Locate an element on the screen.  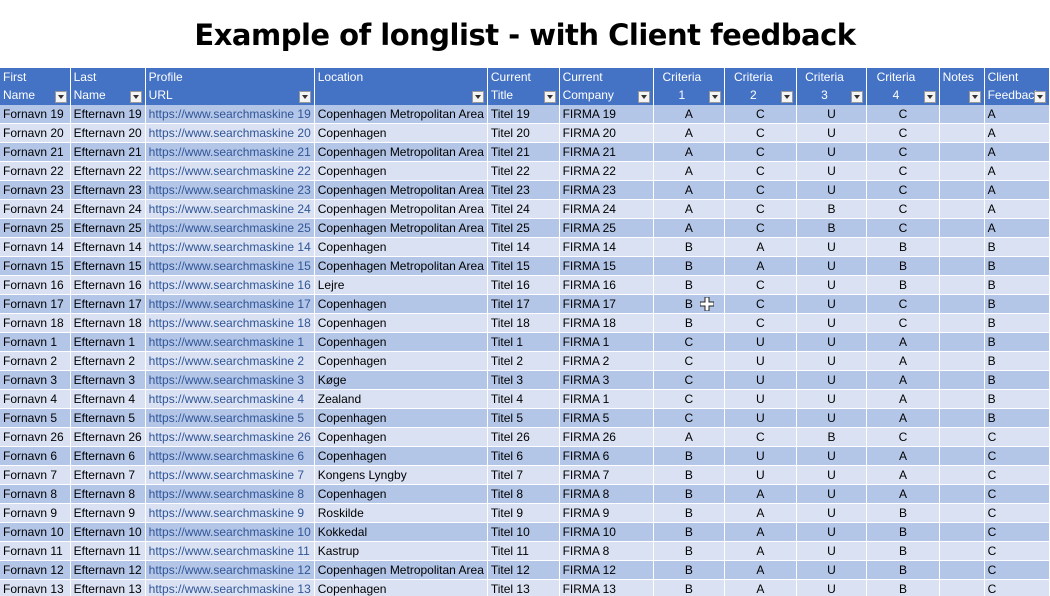
table-cell: https://www.searchmaskine 4 is located at coordinates (230, 399).